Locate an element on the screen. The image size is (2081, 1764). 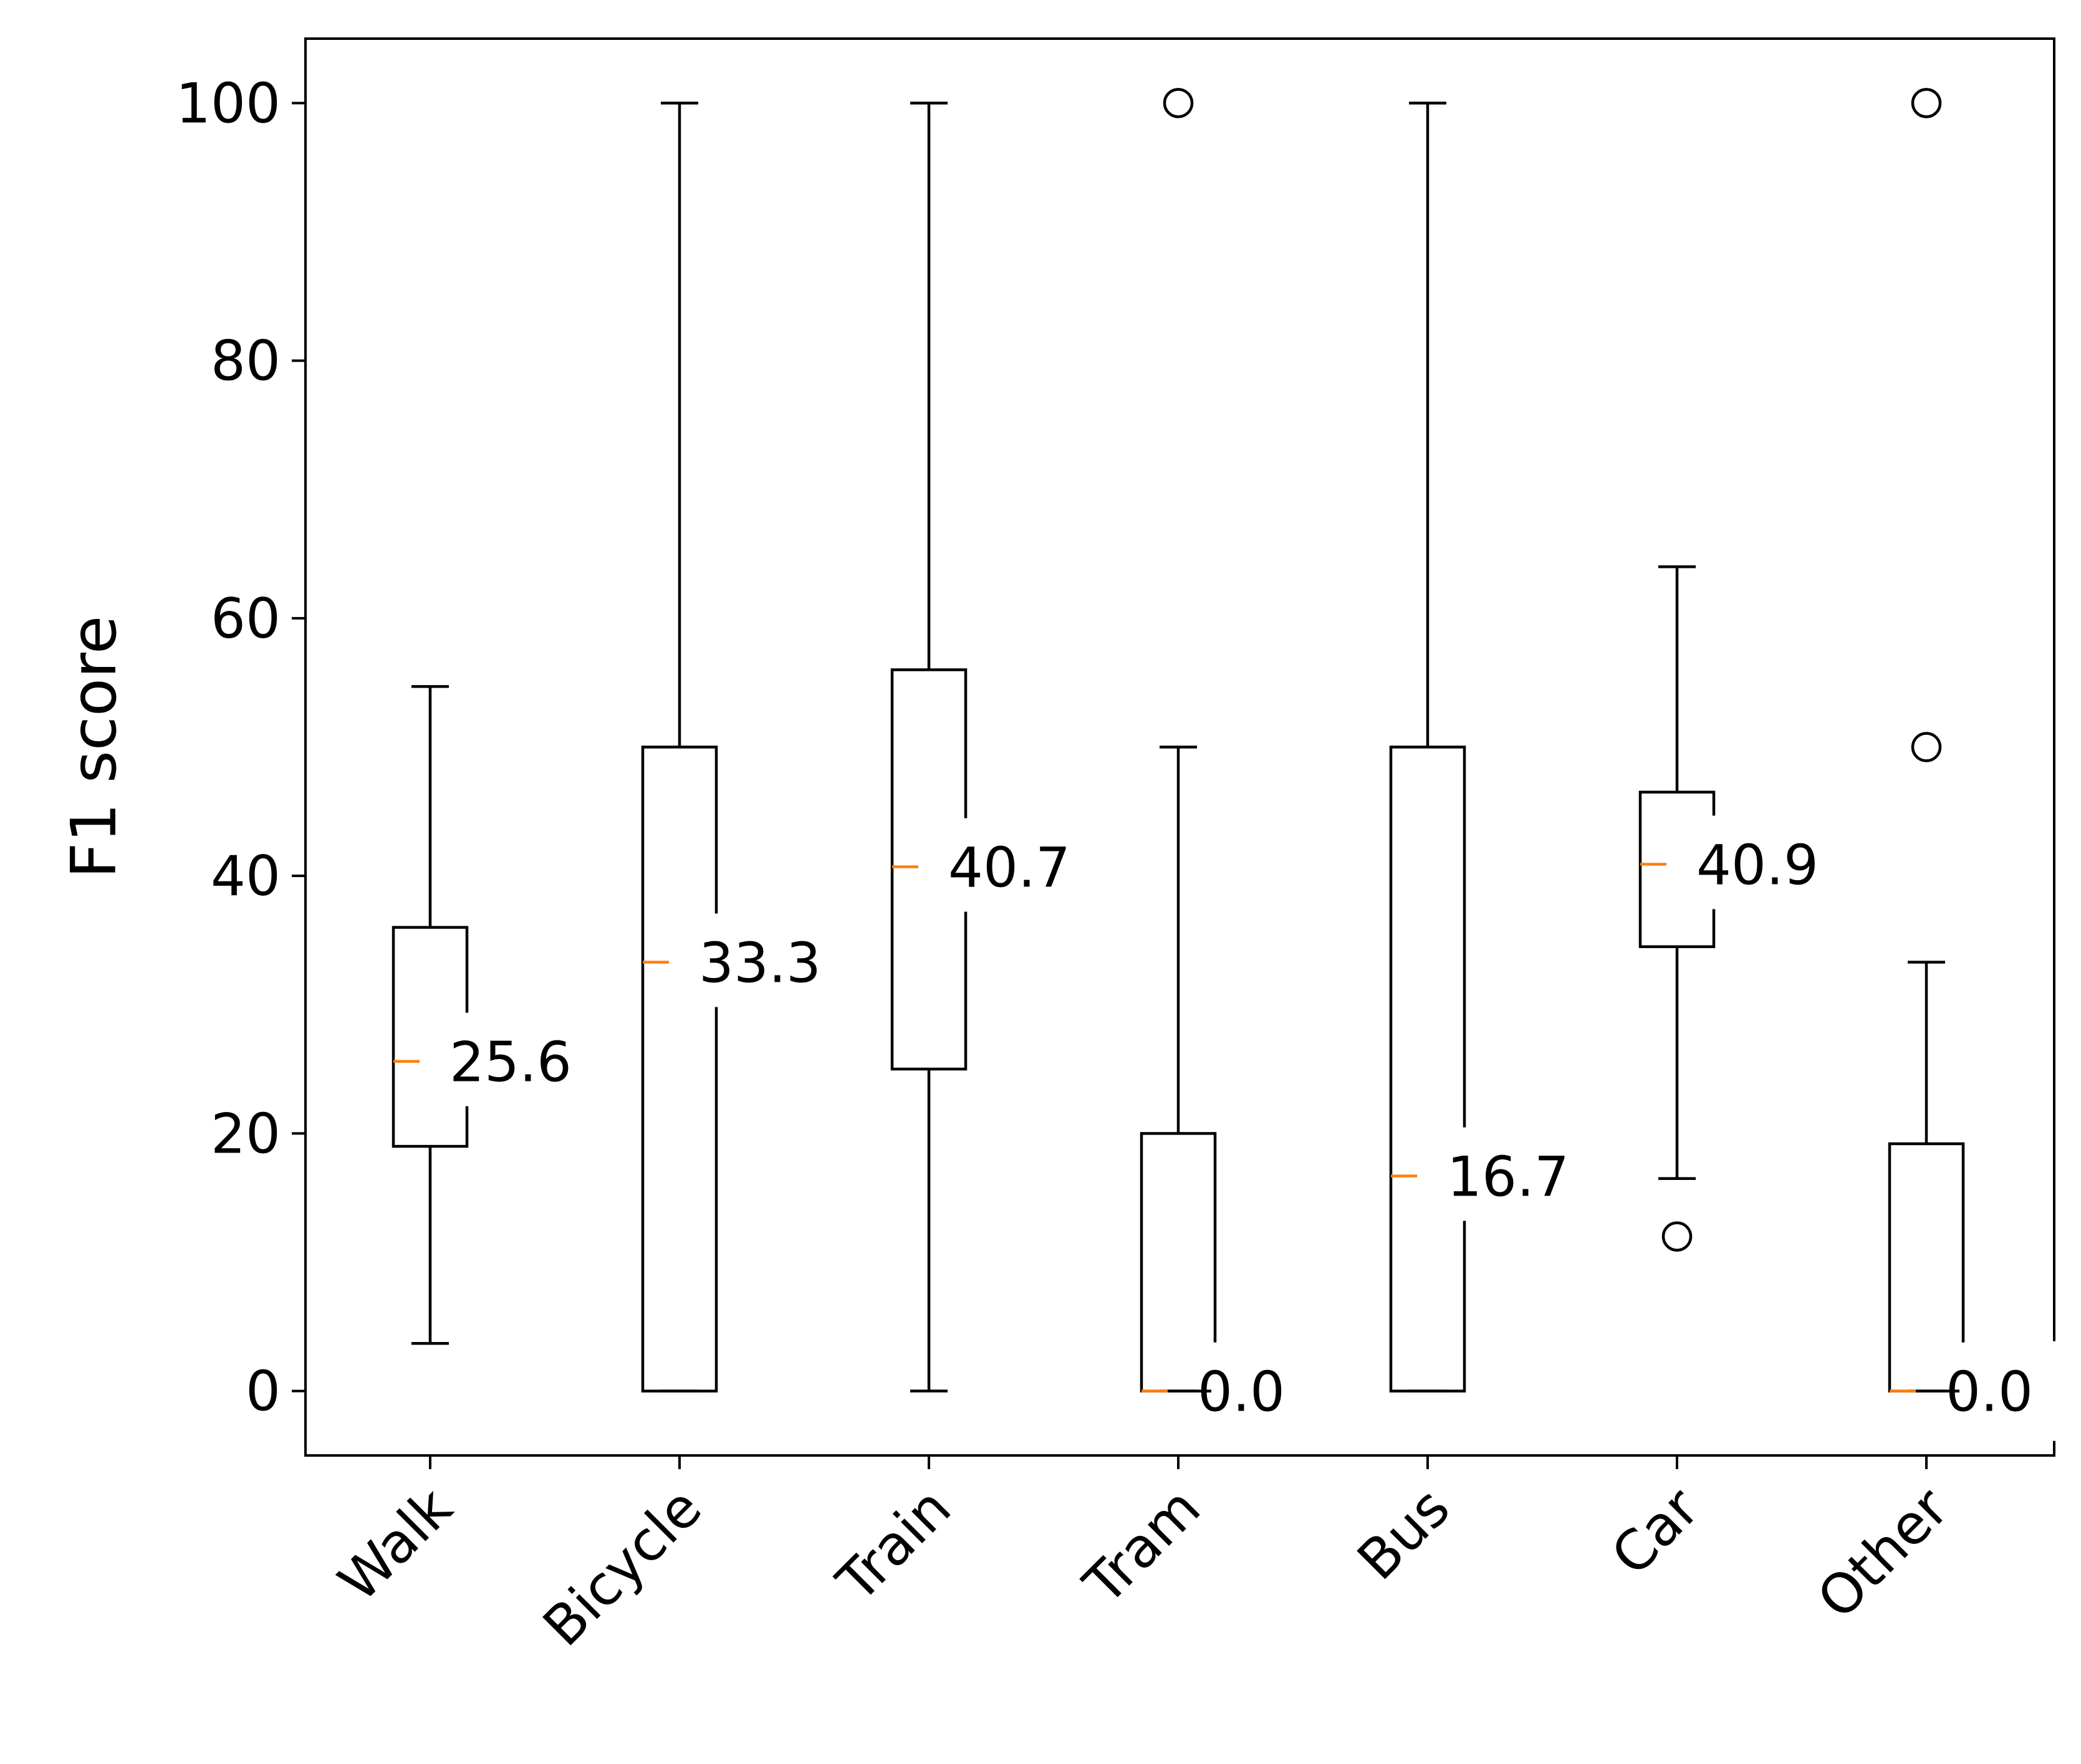
x-tick-label: Car is located at coordinates (1655, 1532).